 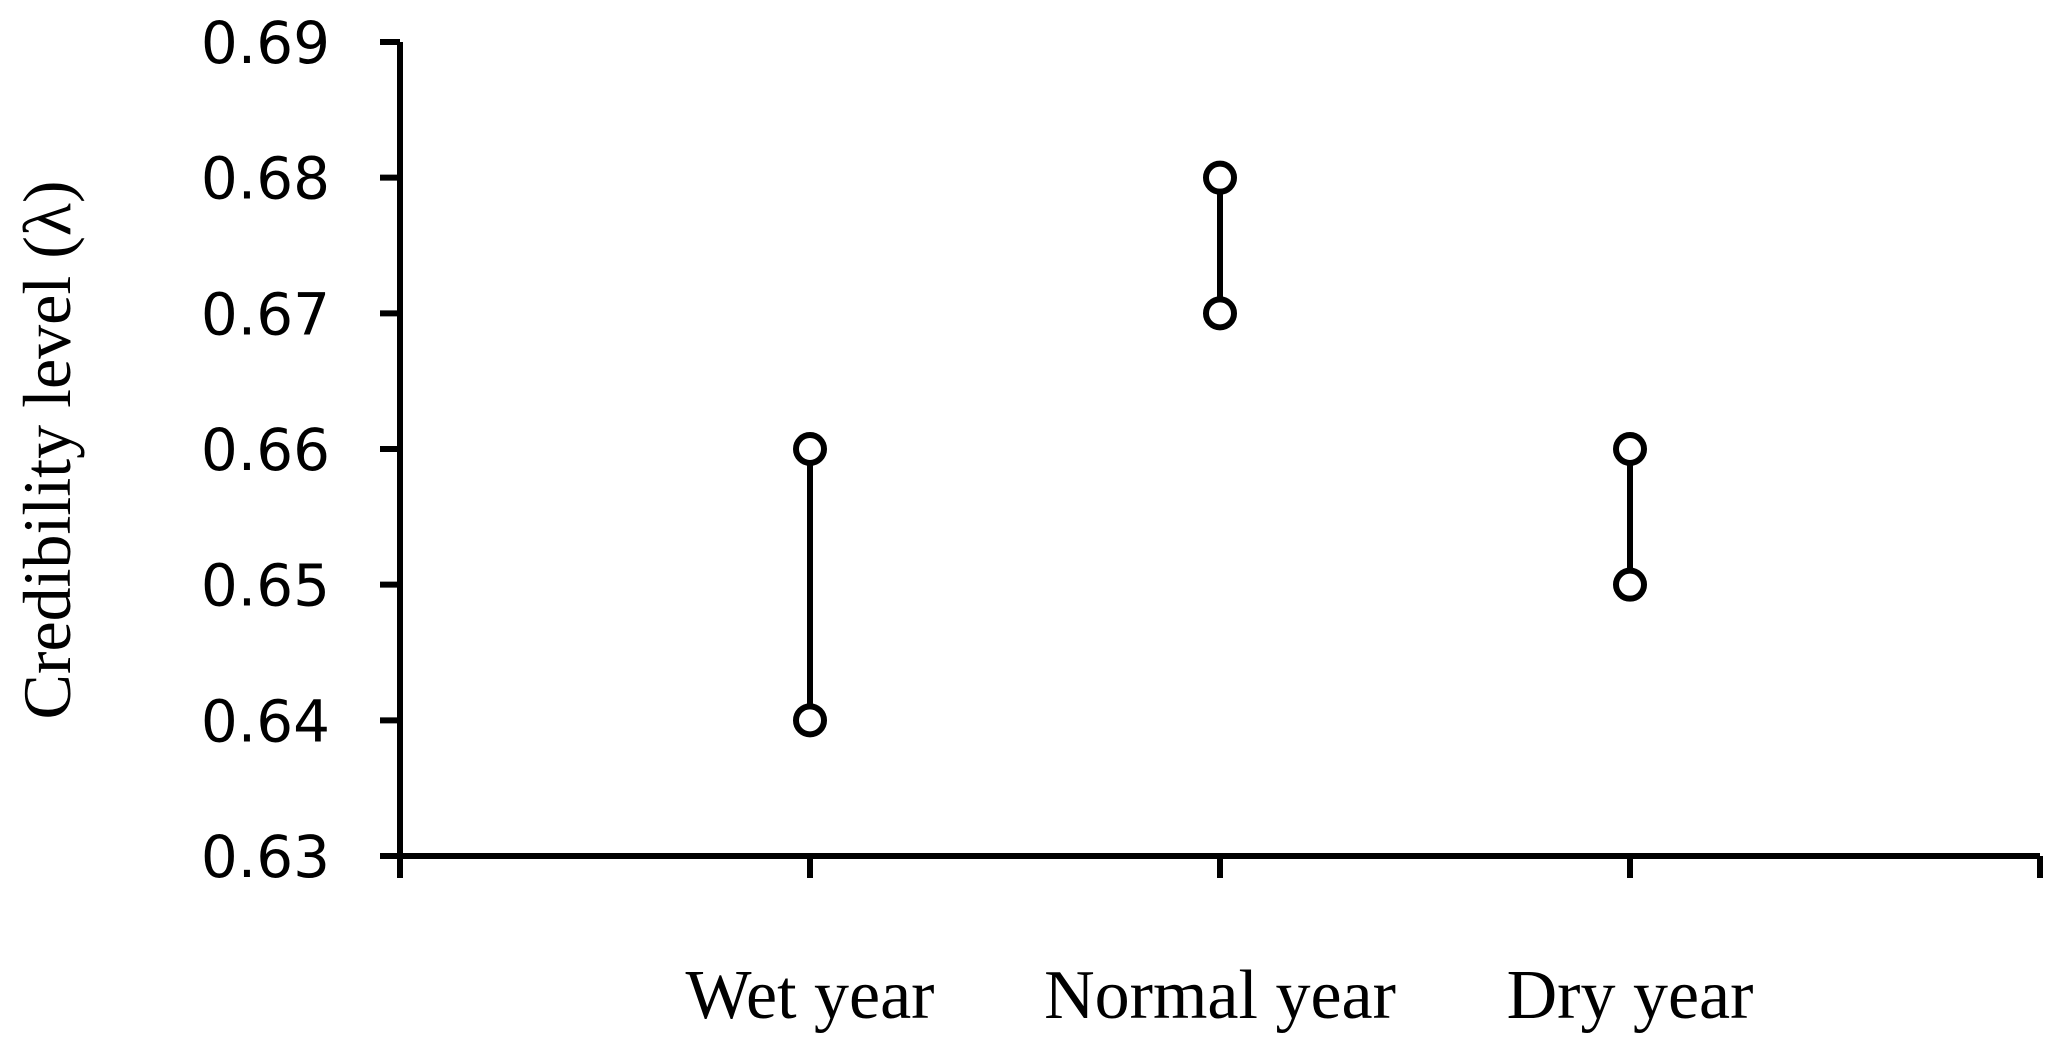 I want to click on y-axis-title: Credibility level (λ), so click(x=47, y=449).